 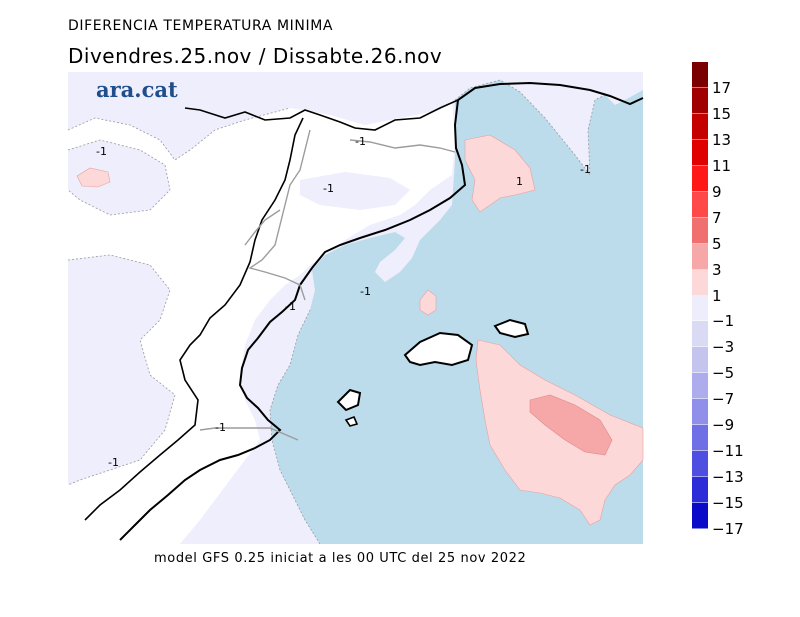 What do you see at coordinates (728, 529) in the screenshot?
I see `legend-negative-label: −17` at bounding box center [728, 529].